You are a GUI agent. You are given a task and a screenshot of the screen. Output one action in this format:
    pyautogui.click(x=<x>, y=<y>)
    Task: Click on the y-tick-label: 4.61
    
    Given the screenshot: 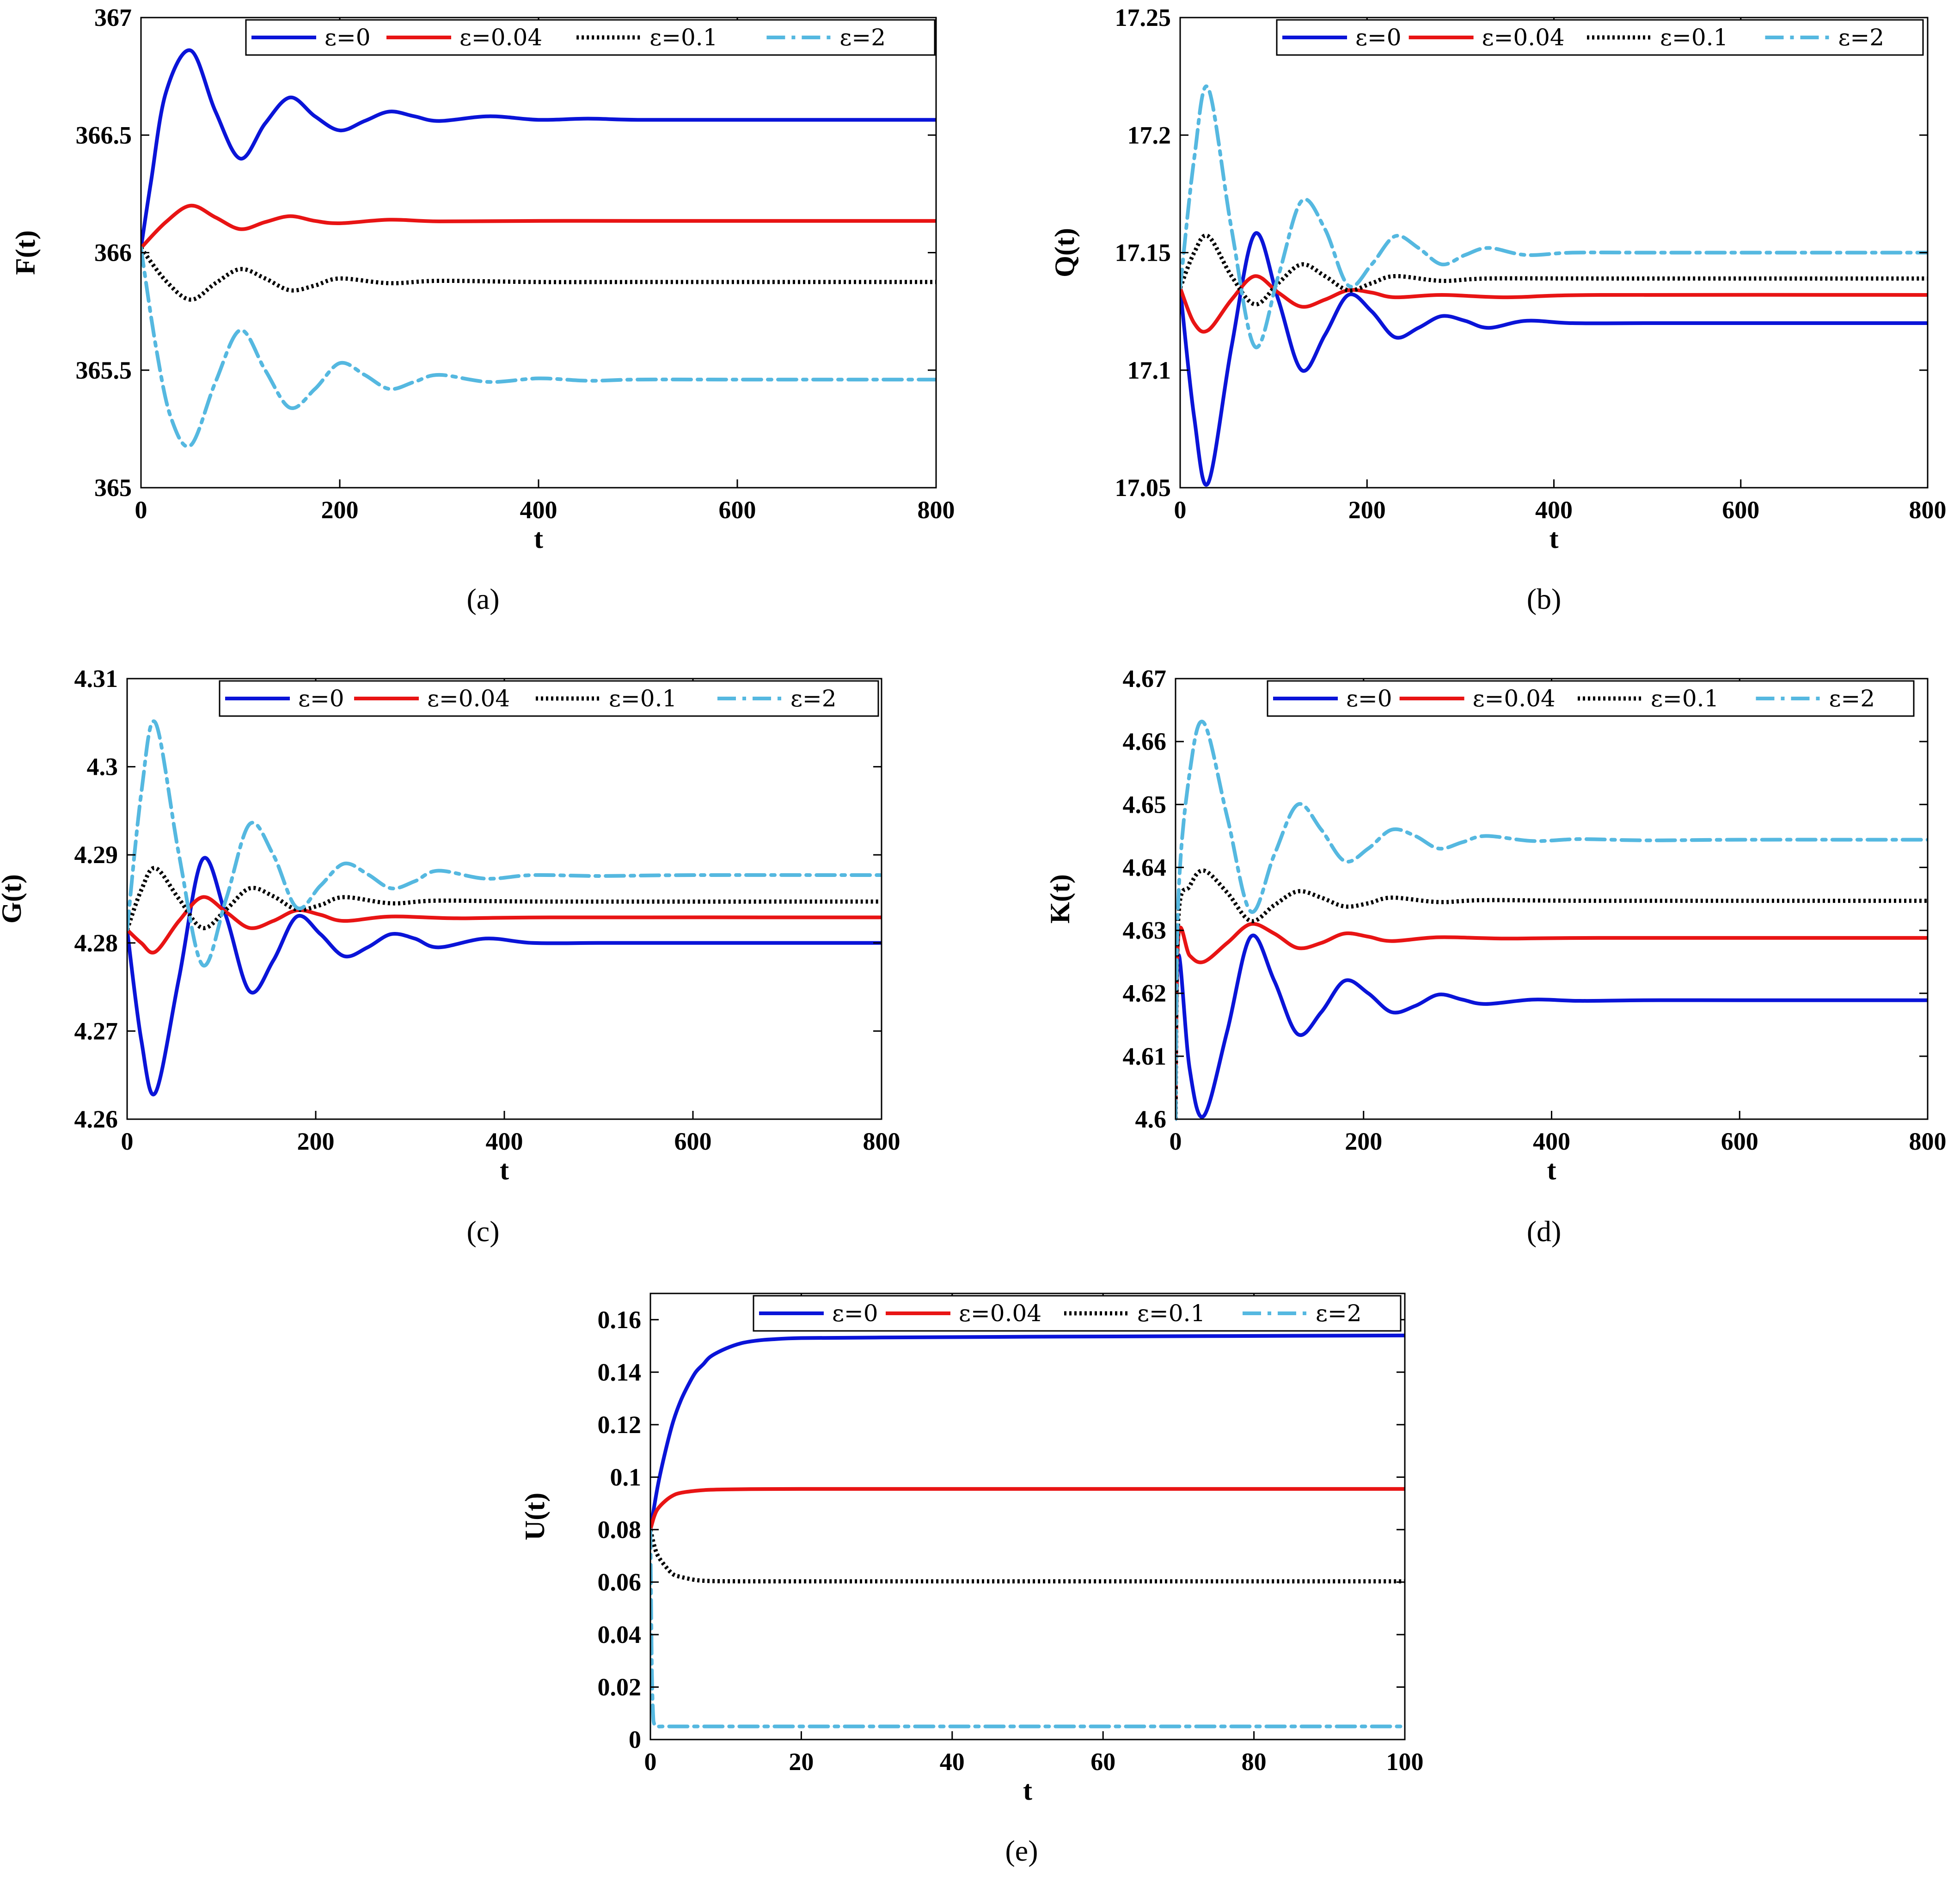 What is the action you would take?
    pyautogui.click(x=1145, y=1056)
    